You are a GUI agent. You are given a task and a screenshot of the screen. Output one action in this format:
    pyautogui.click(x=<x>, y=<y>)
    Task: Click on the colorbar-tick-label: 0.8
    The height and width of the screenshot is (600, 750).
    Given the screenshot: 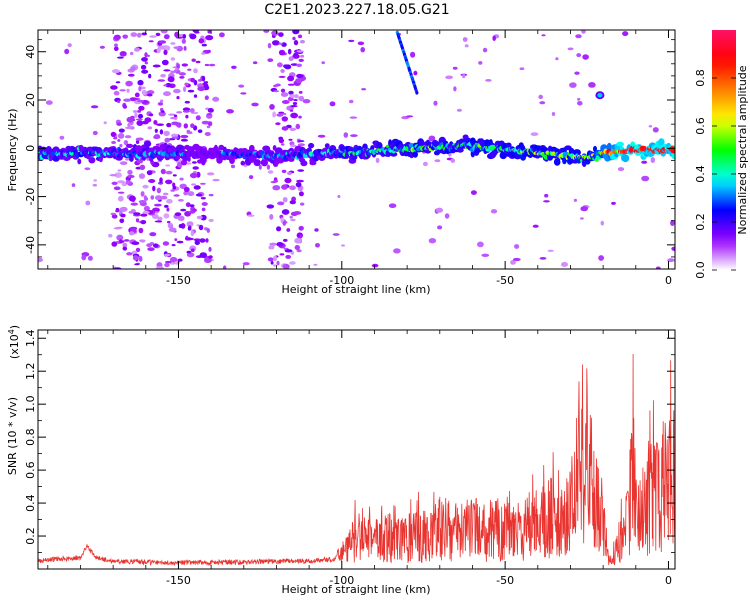 What is the action you would take?
    pyautogui.click(x=700, y=78)
    